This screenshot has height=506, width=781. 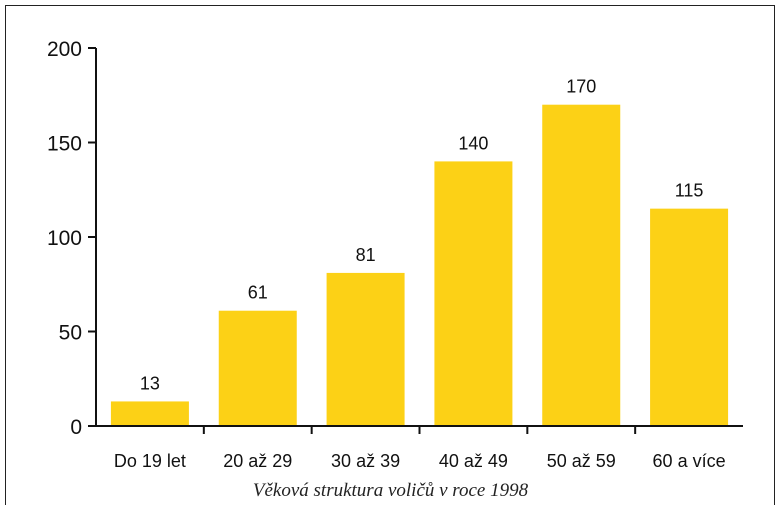 What do you see at coordinates (150, 461) in the screenshot?
I see `x-tick-label-1: Do 19 let` at bounding box center [150, 461].